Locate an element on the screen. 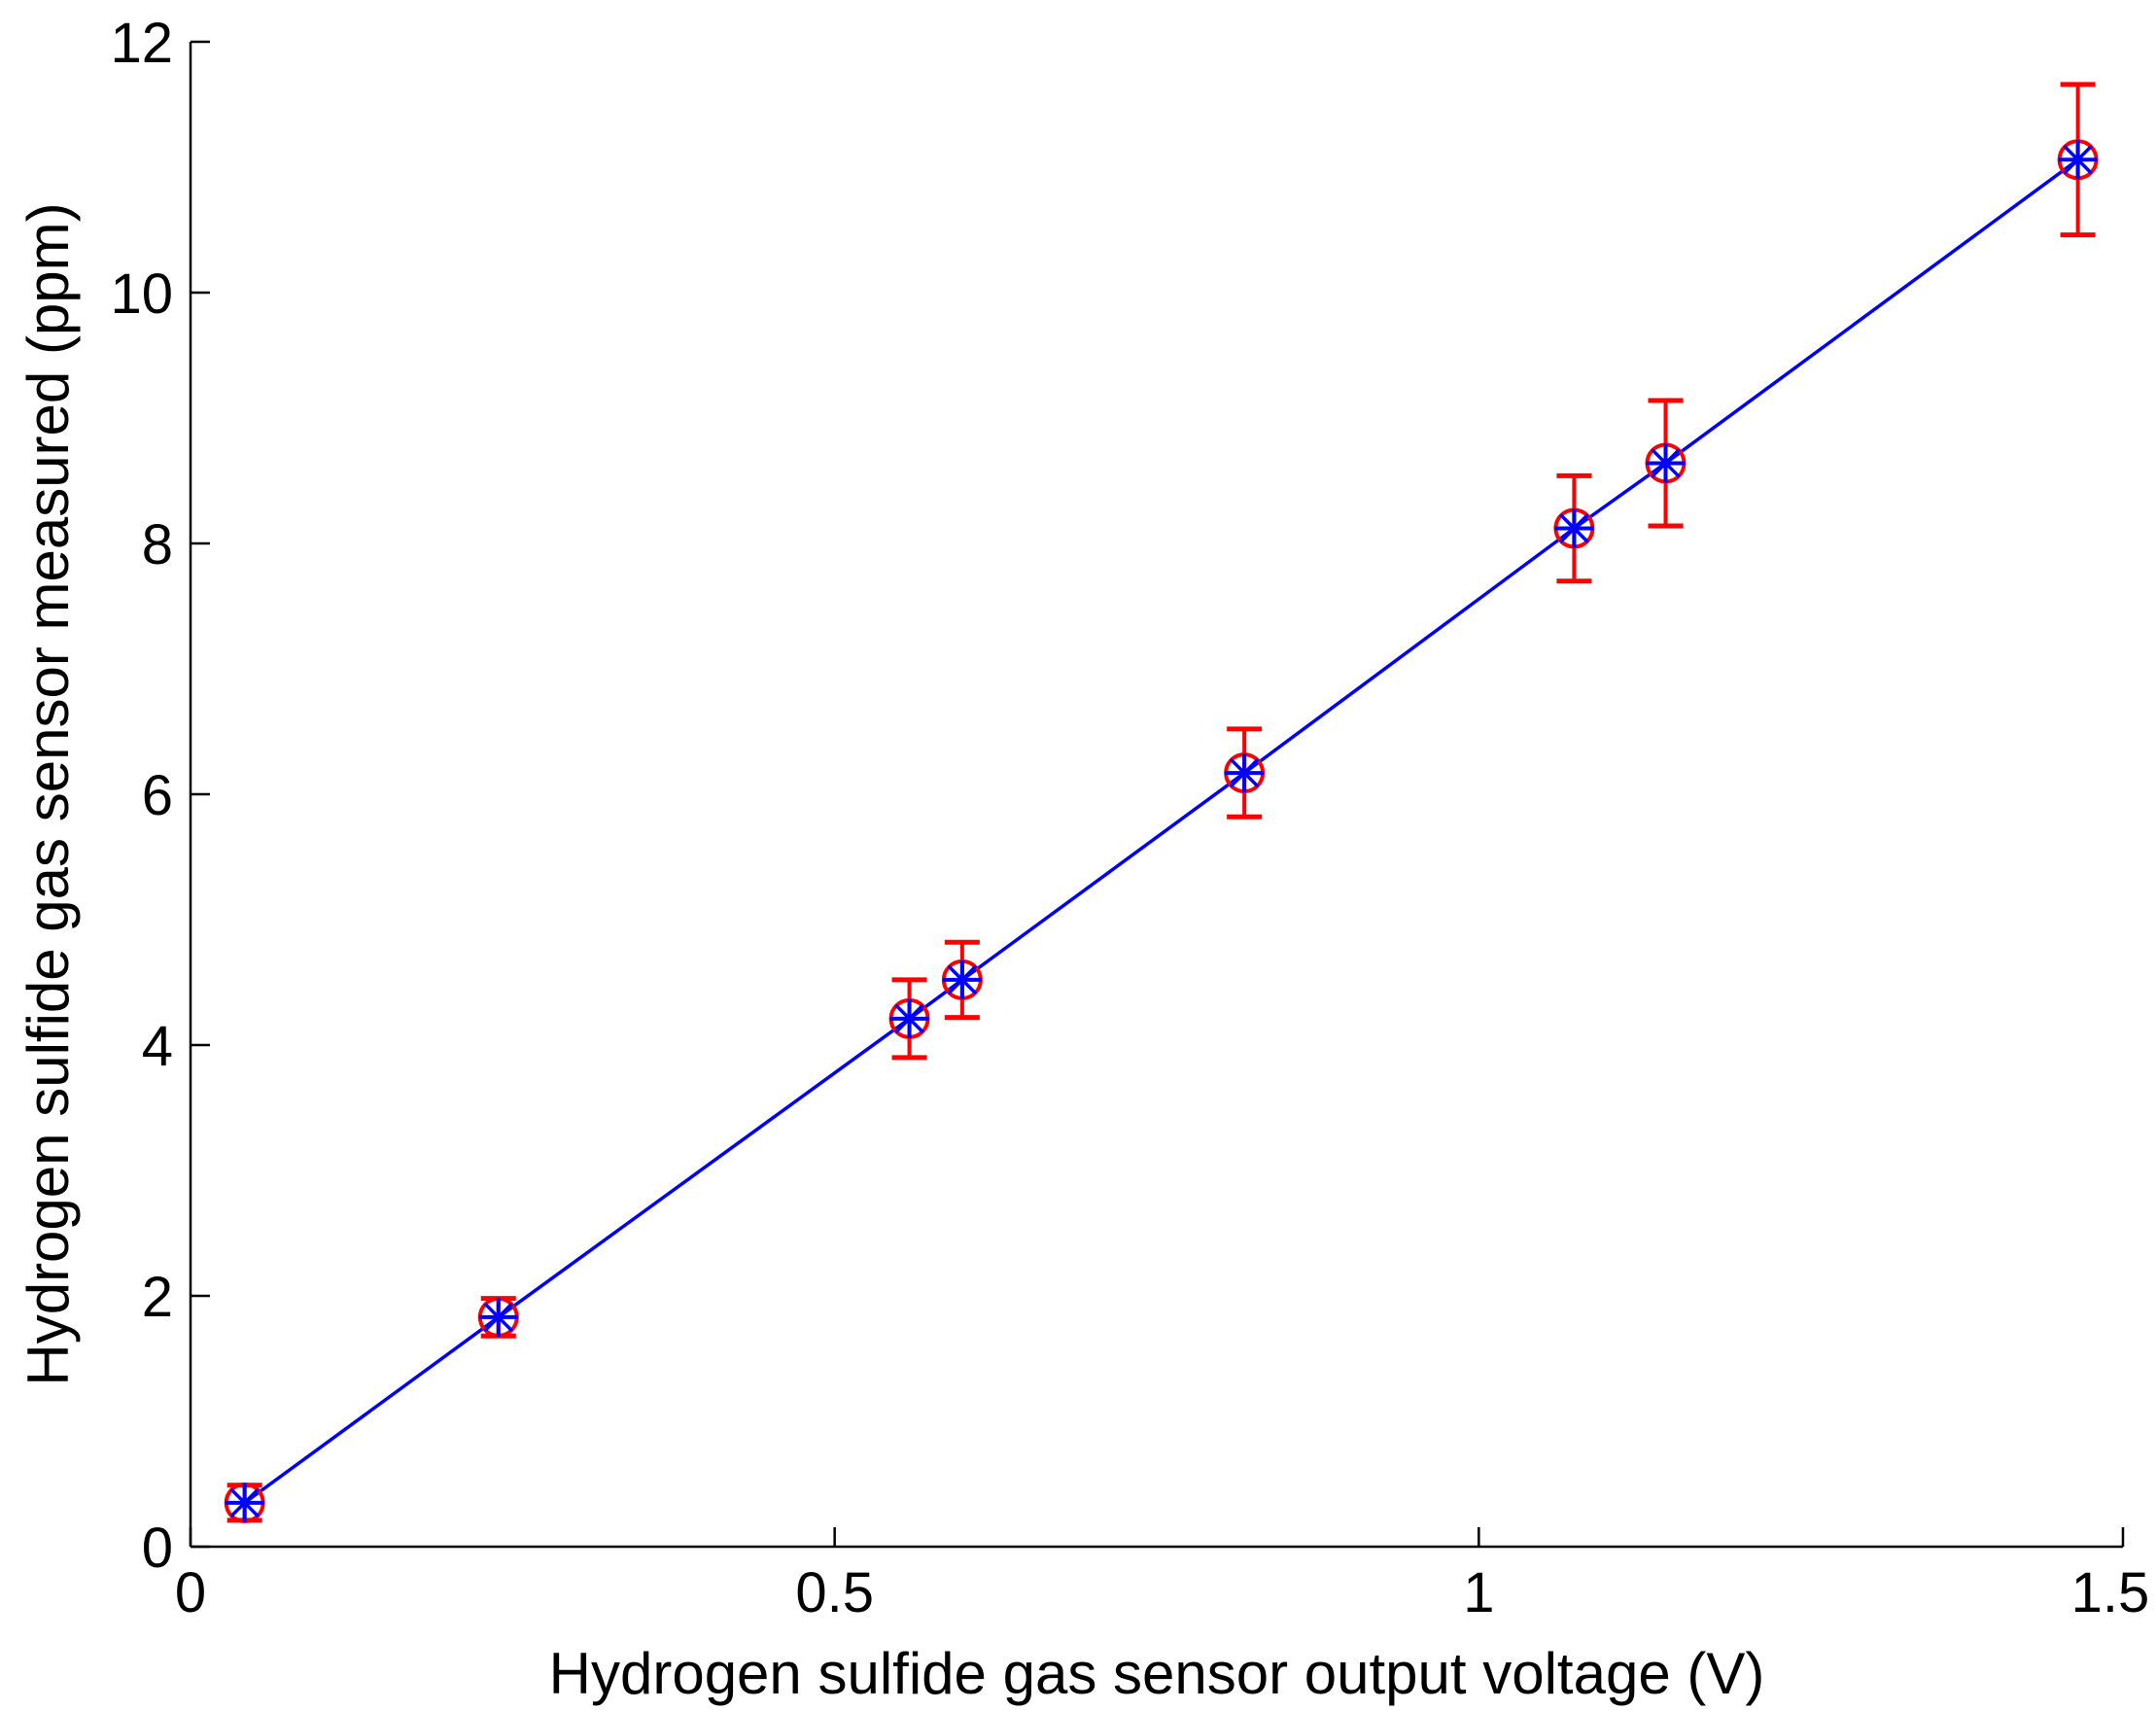  y-tick-label: 4 is located at coordinates (158, 1046).